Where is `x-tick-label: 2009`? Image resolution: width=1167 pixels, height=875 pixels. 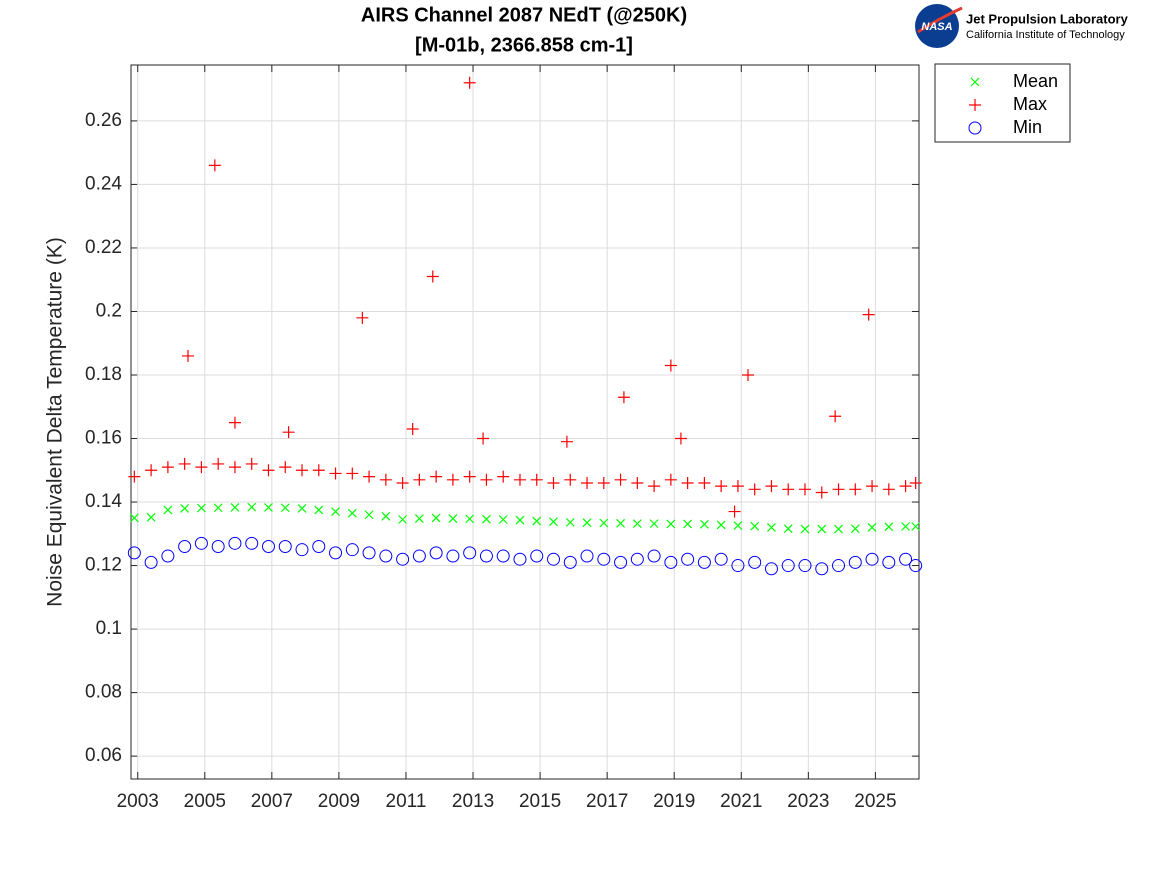 x-tick-label: 2009 is located at coordinates (339, 801).